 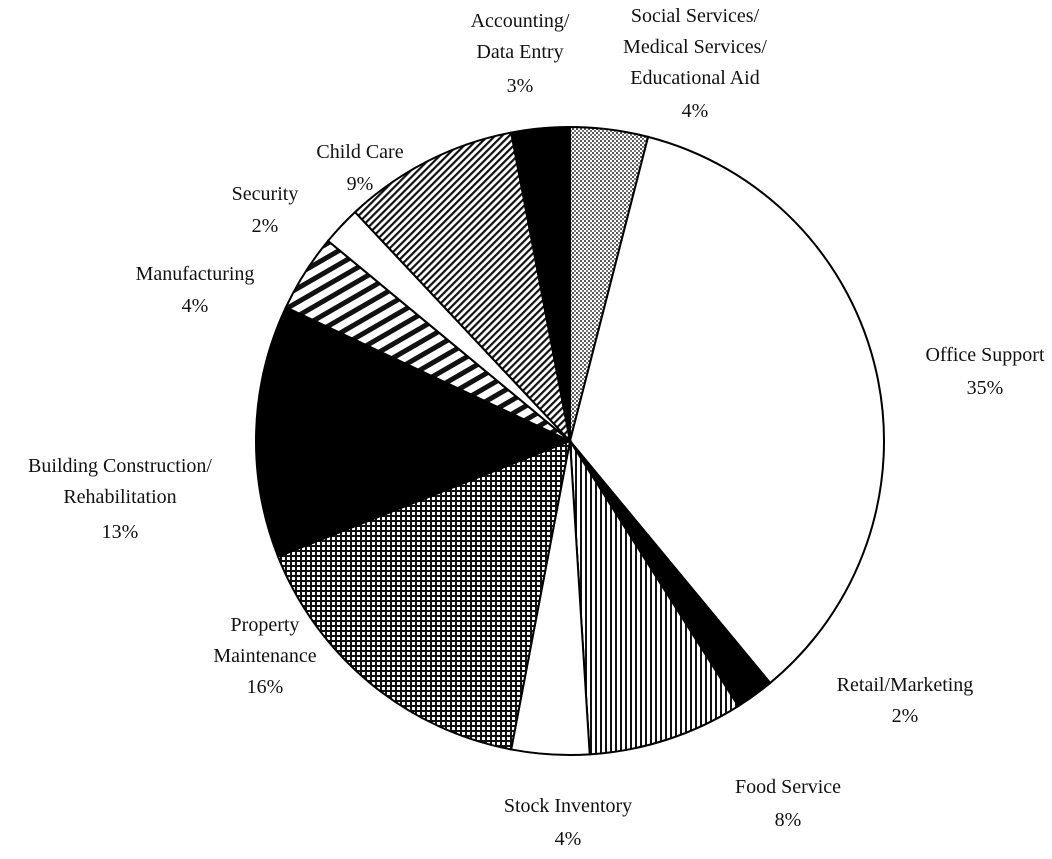 What do you see at coordinates (264, 640) in the screenshot?
I see `slice-label: Property Maintenance` at bounding box center [264, 640].